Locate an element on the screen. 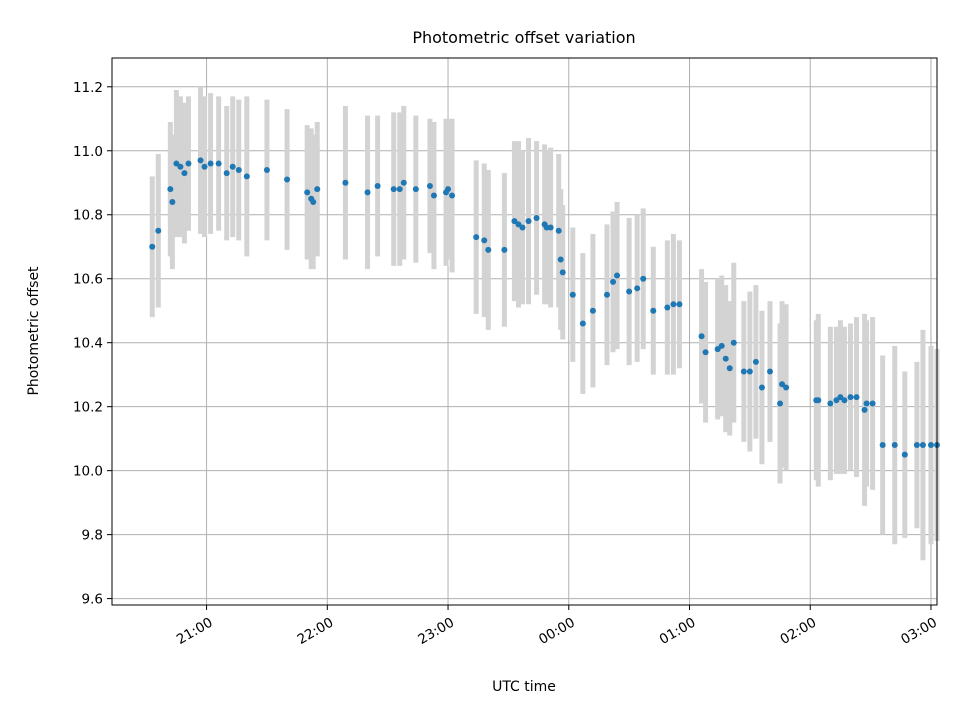 Image resolution: width=960 pixels, height=720 pixels. y-axis-ticks: 9.6 9.8 10.0 10.2 10.4 10.6 10.8 11.0 11.2 is located at coordinates (92, 344).